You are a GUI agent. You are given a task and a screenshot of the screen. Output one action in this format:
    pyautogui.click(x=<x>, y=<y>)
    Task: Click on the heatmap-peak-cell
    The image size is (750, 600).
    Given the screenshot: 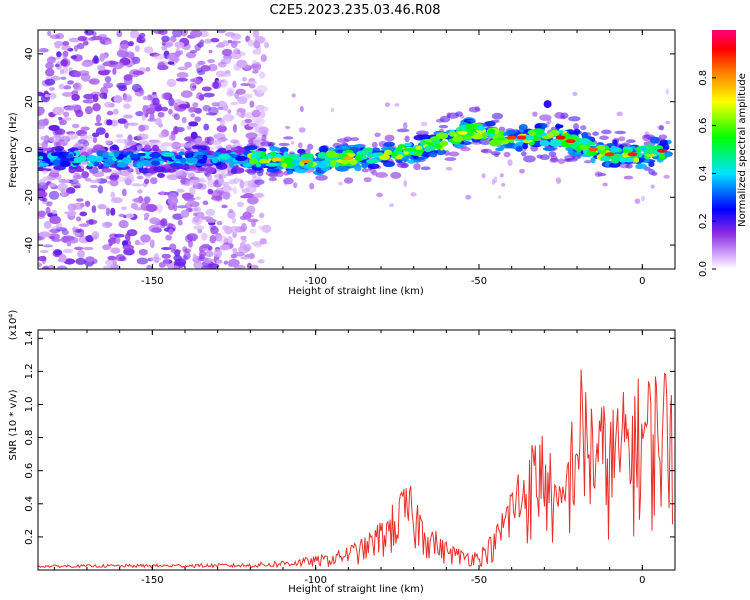 What is the action you would take?
    pyautogui.click(x=560, y=137)
    